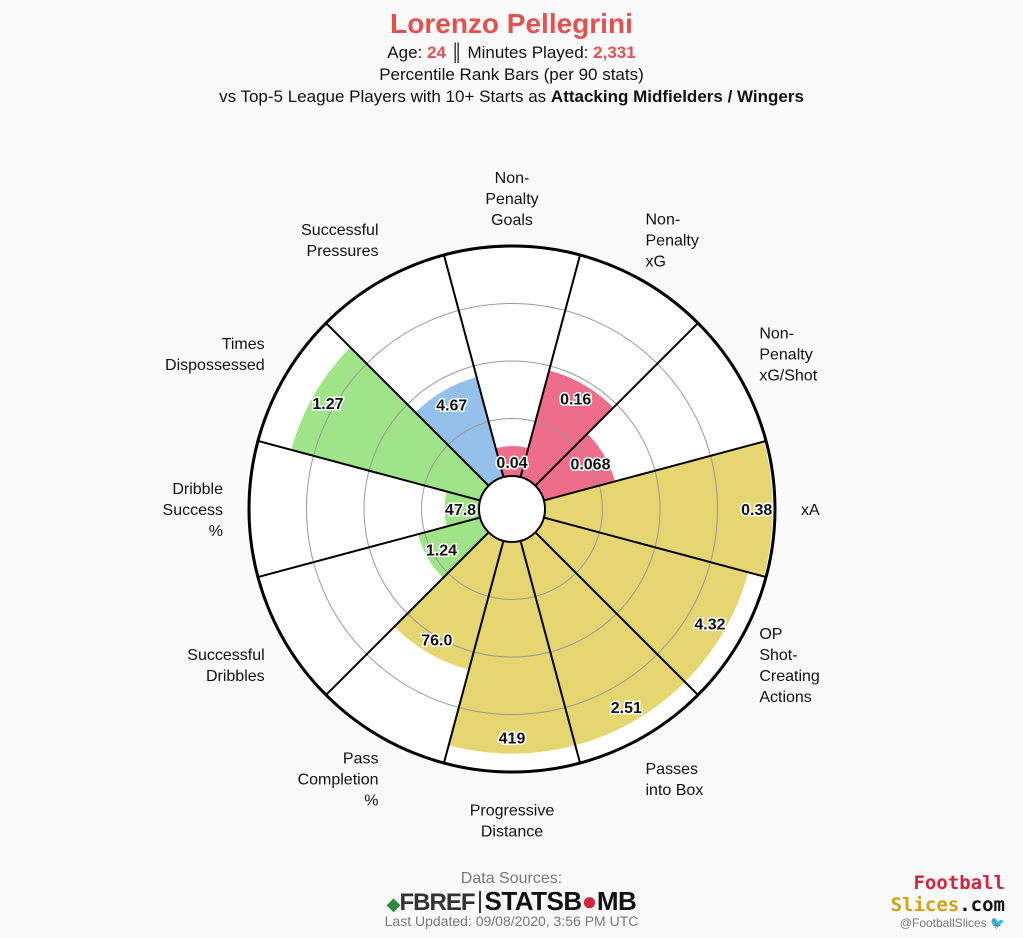 This screenshot has height=938, width=1023. I want to click on statsbomb-logo: STATSB●MB, so click(560, 901).